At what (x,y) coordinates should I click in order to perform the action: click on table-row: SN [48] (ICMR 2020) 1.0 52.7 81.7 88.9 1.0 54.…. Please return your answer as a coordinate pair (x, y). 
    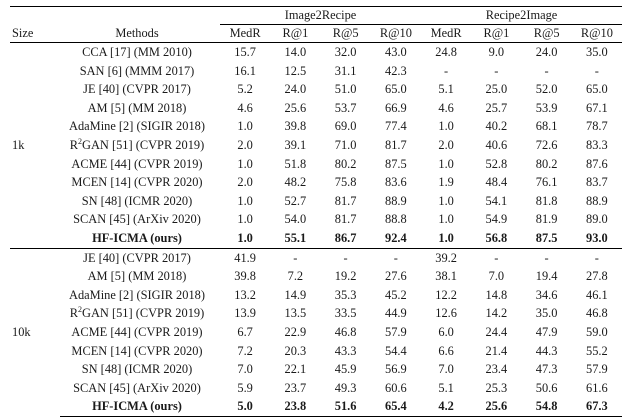
    Looking at the image, I should click on (316, 201).